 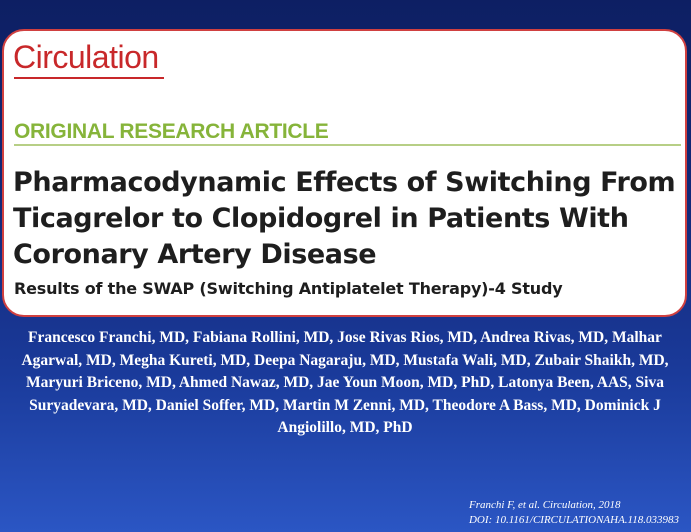 I want to click on divider-line, so click(x=347, y=145).